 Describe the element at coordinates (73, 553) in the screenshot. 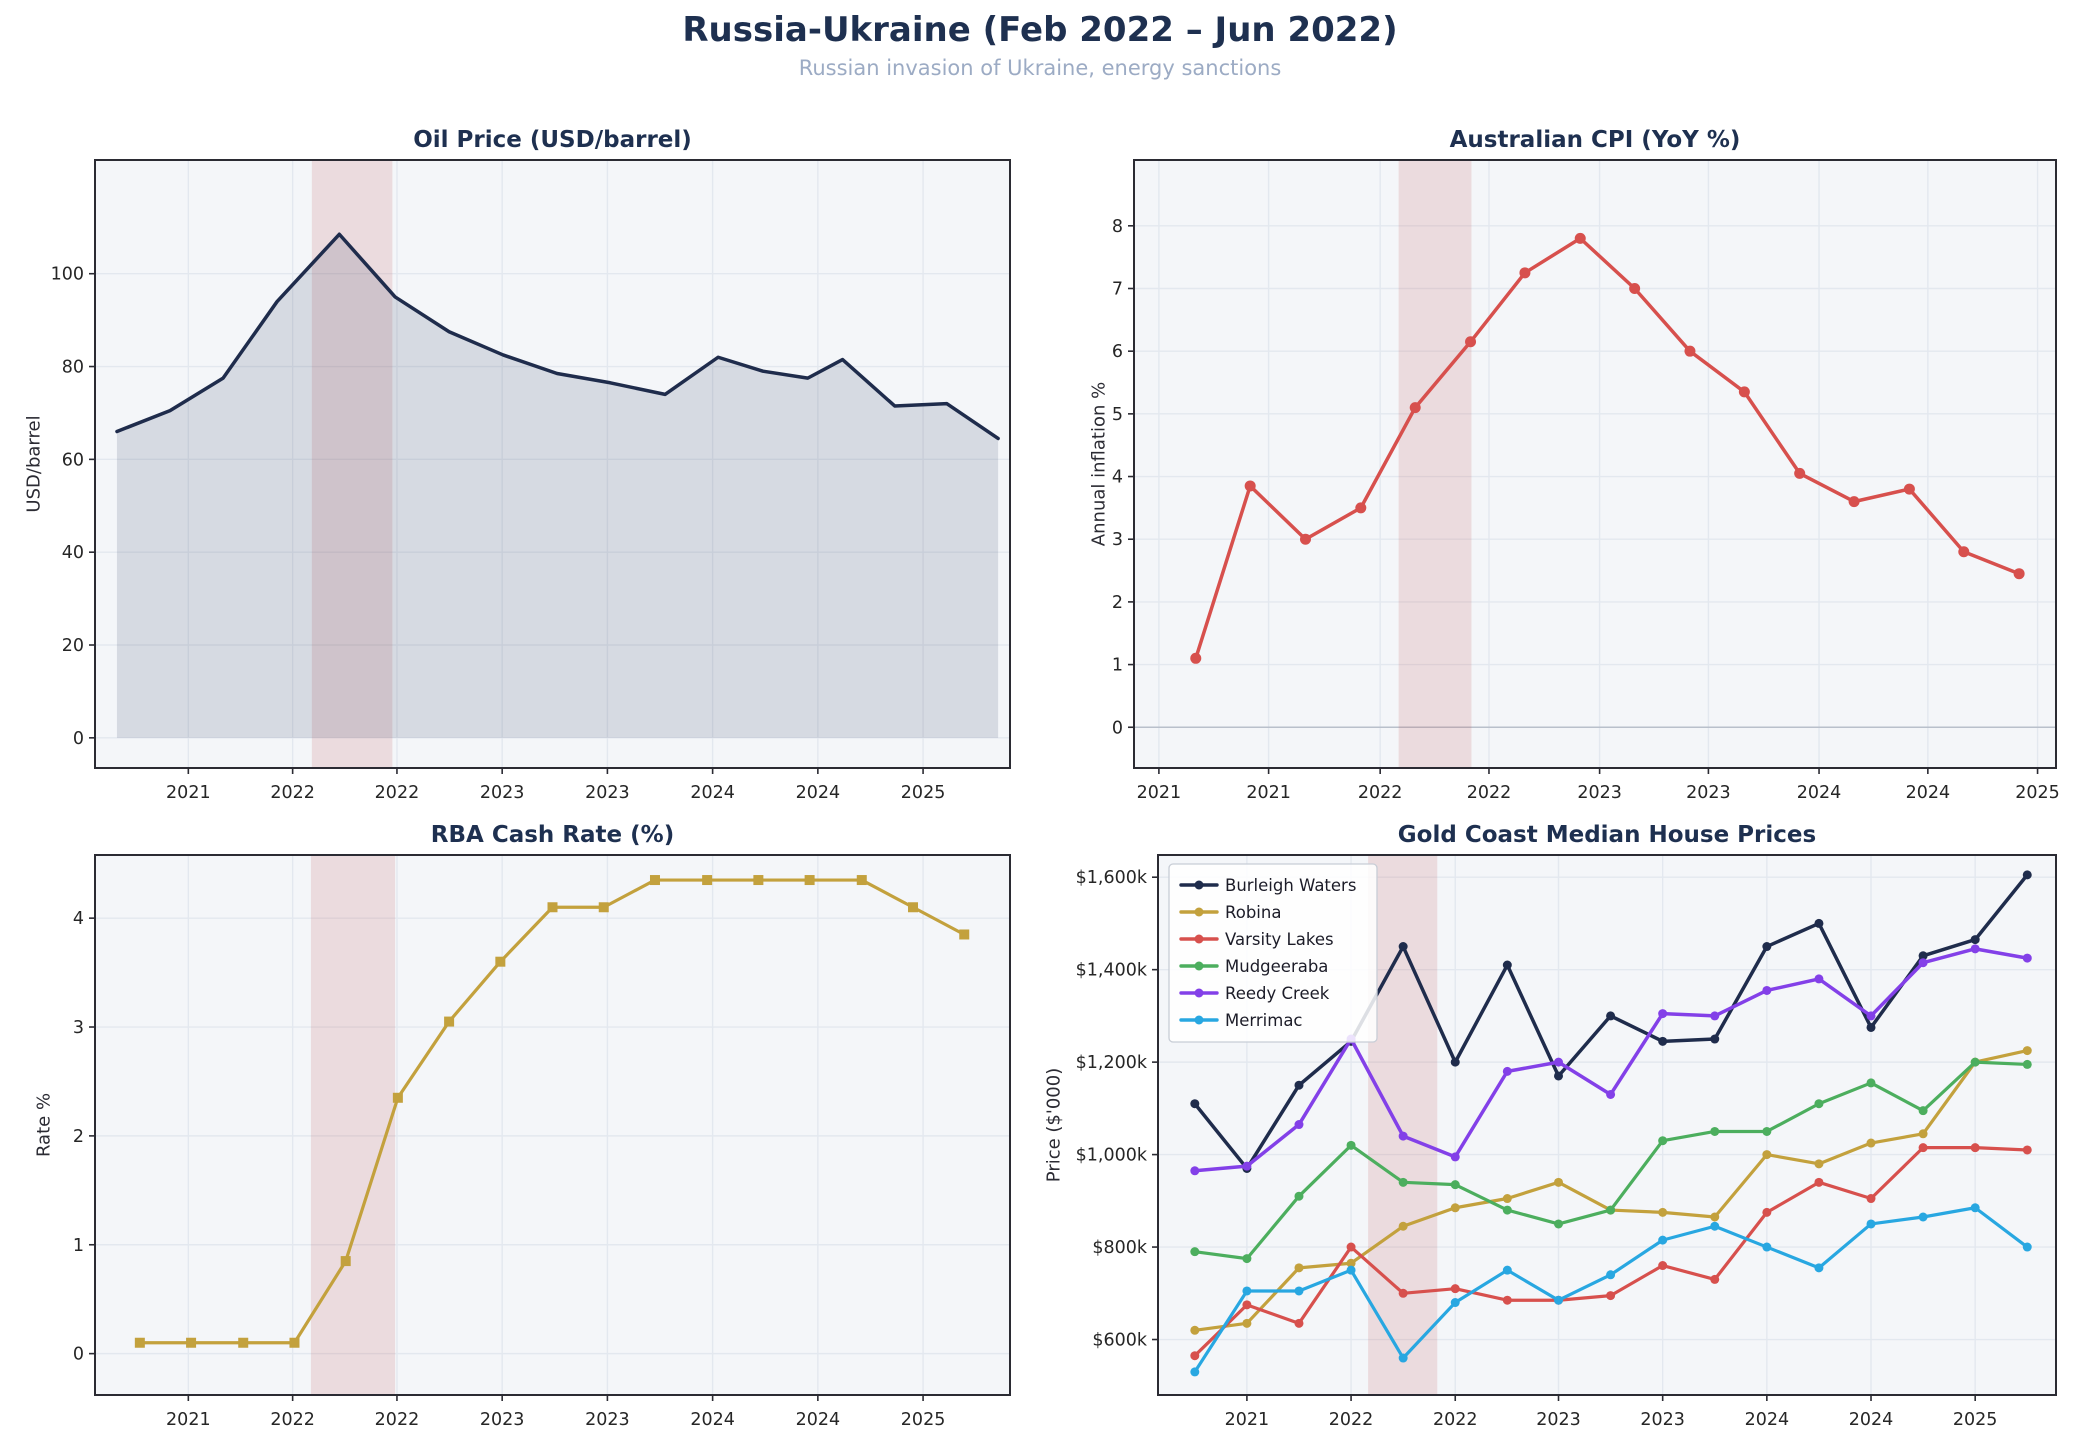

I see `y-tick-label: 40` at that location.